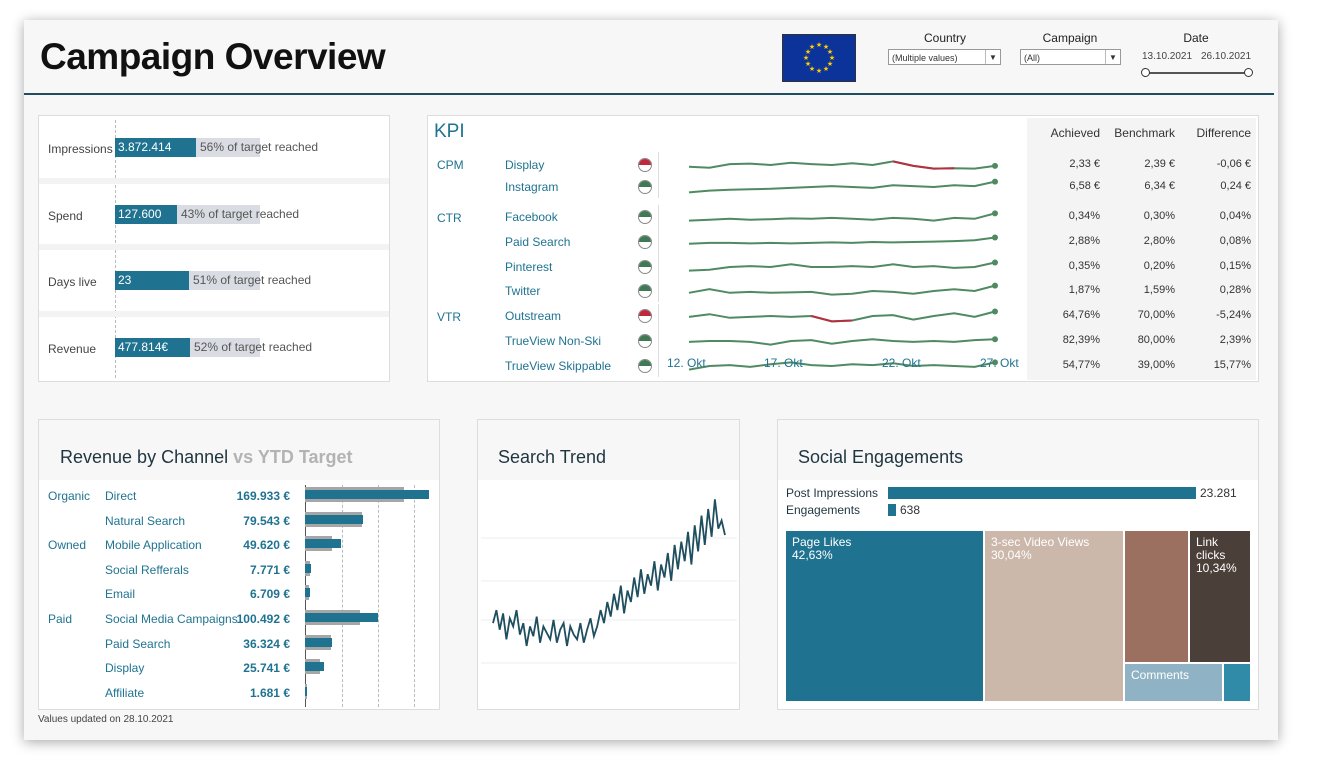 The height and width of the screenshot is (783, 1321). What do you see at coordinates (1054, 616) in the screenshot?
I see `treemap-cell: 3-sec Video Views 30,04%` at bounding box center [1054, 616].